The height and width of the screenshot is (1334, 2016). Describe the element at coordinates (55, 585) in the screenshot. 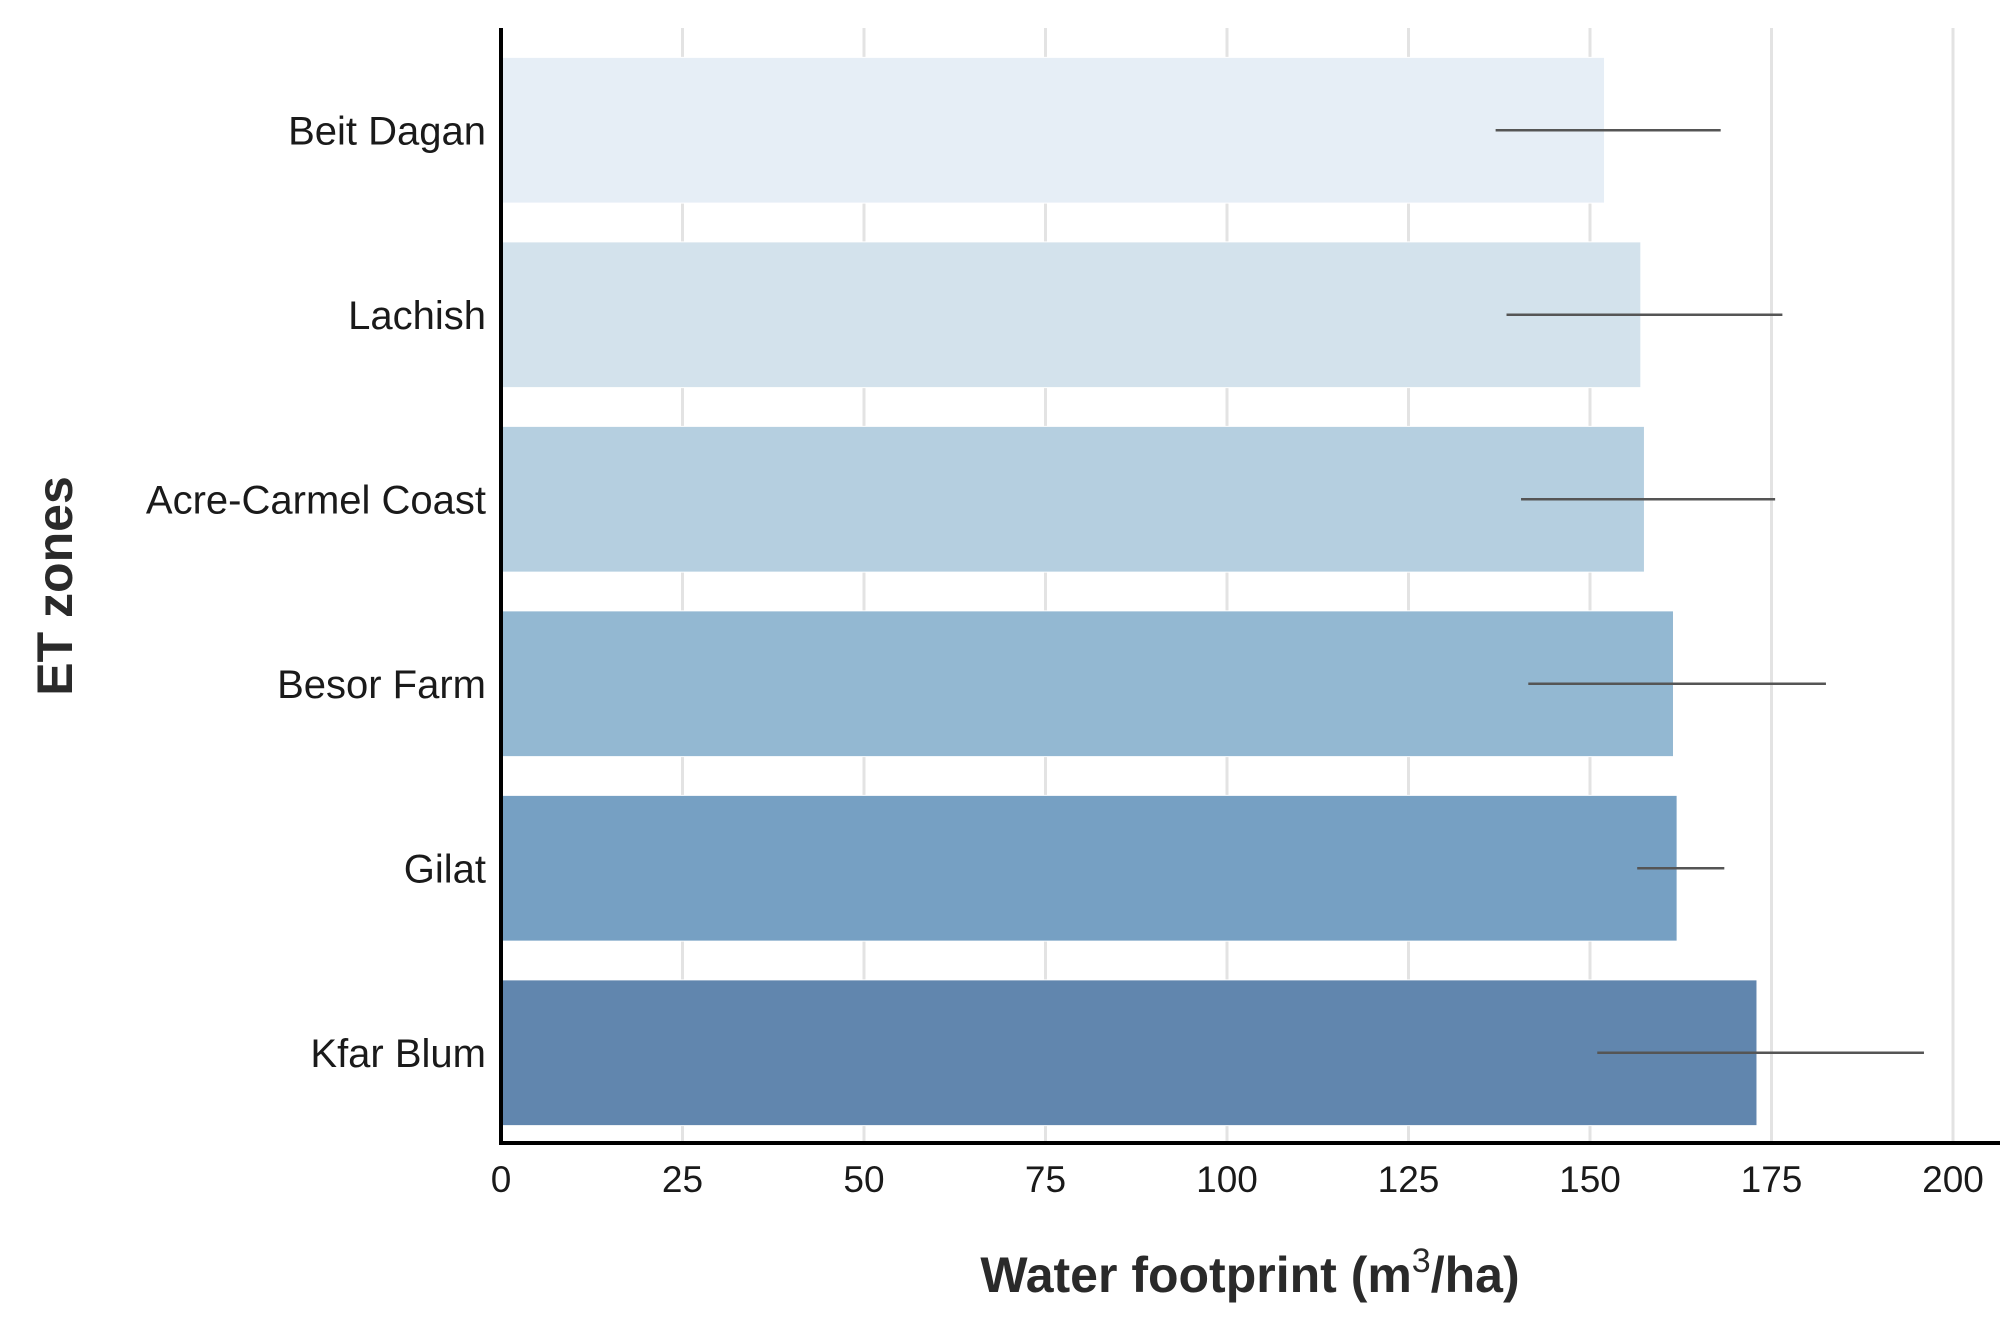

I see `y-axis-title: ET zones` at that location.